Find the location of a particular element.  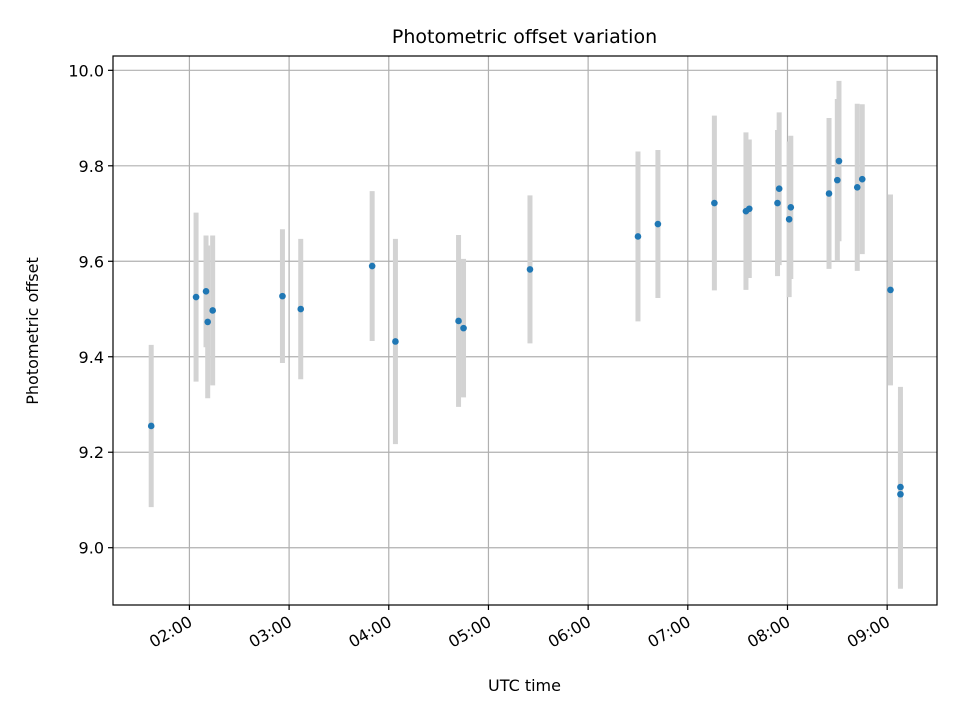

y-axis: 9.0 9.2 9.4 9.6 9.8 10.0 is located at coordinates (90, 309).